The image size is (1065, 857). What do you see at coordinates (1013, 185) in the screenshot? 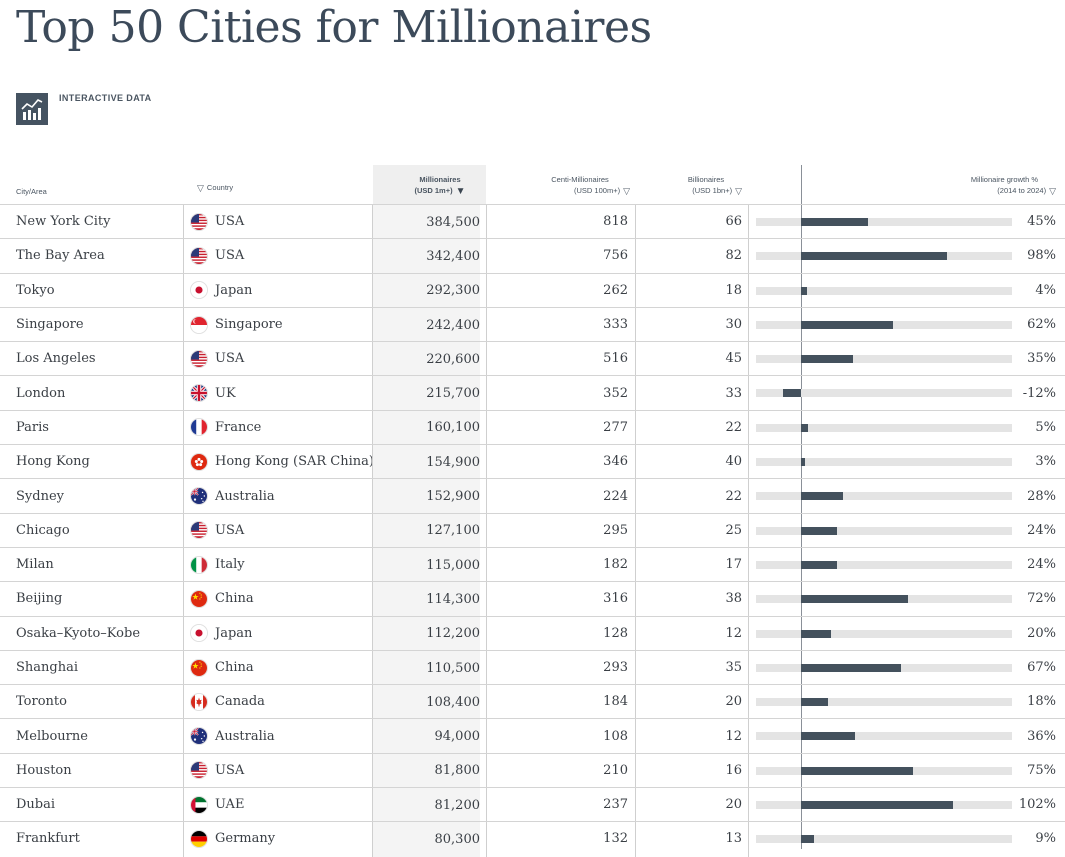
I see `growth-column-header: Millionaire growth % (2014 to 2024) ▽` at bounding box center [1013, 185].